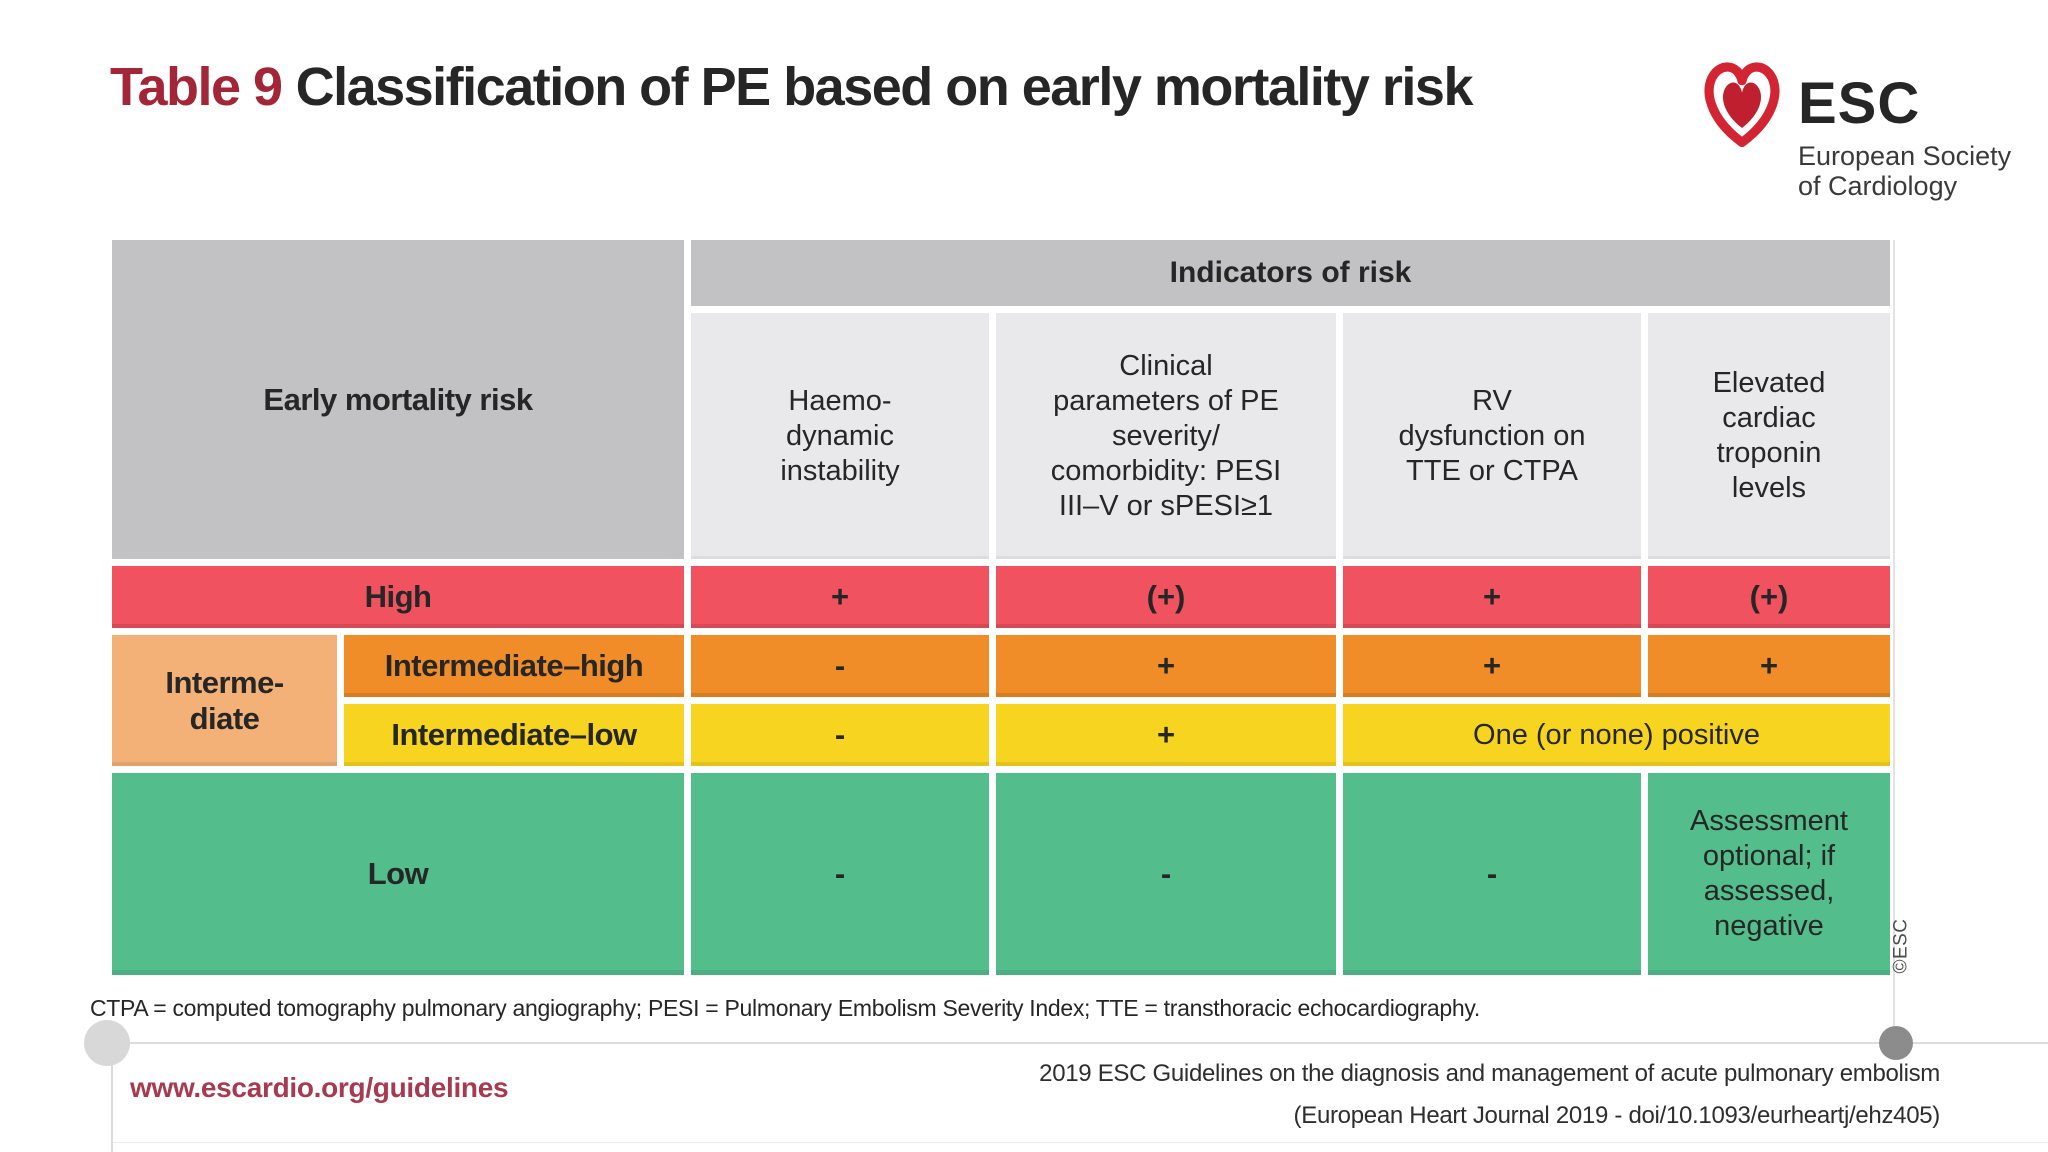  Describe the element at coordinates (1492, 597) in the screenshot. I see `cell-high-rv: +` at that location.